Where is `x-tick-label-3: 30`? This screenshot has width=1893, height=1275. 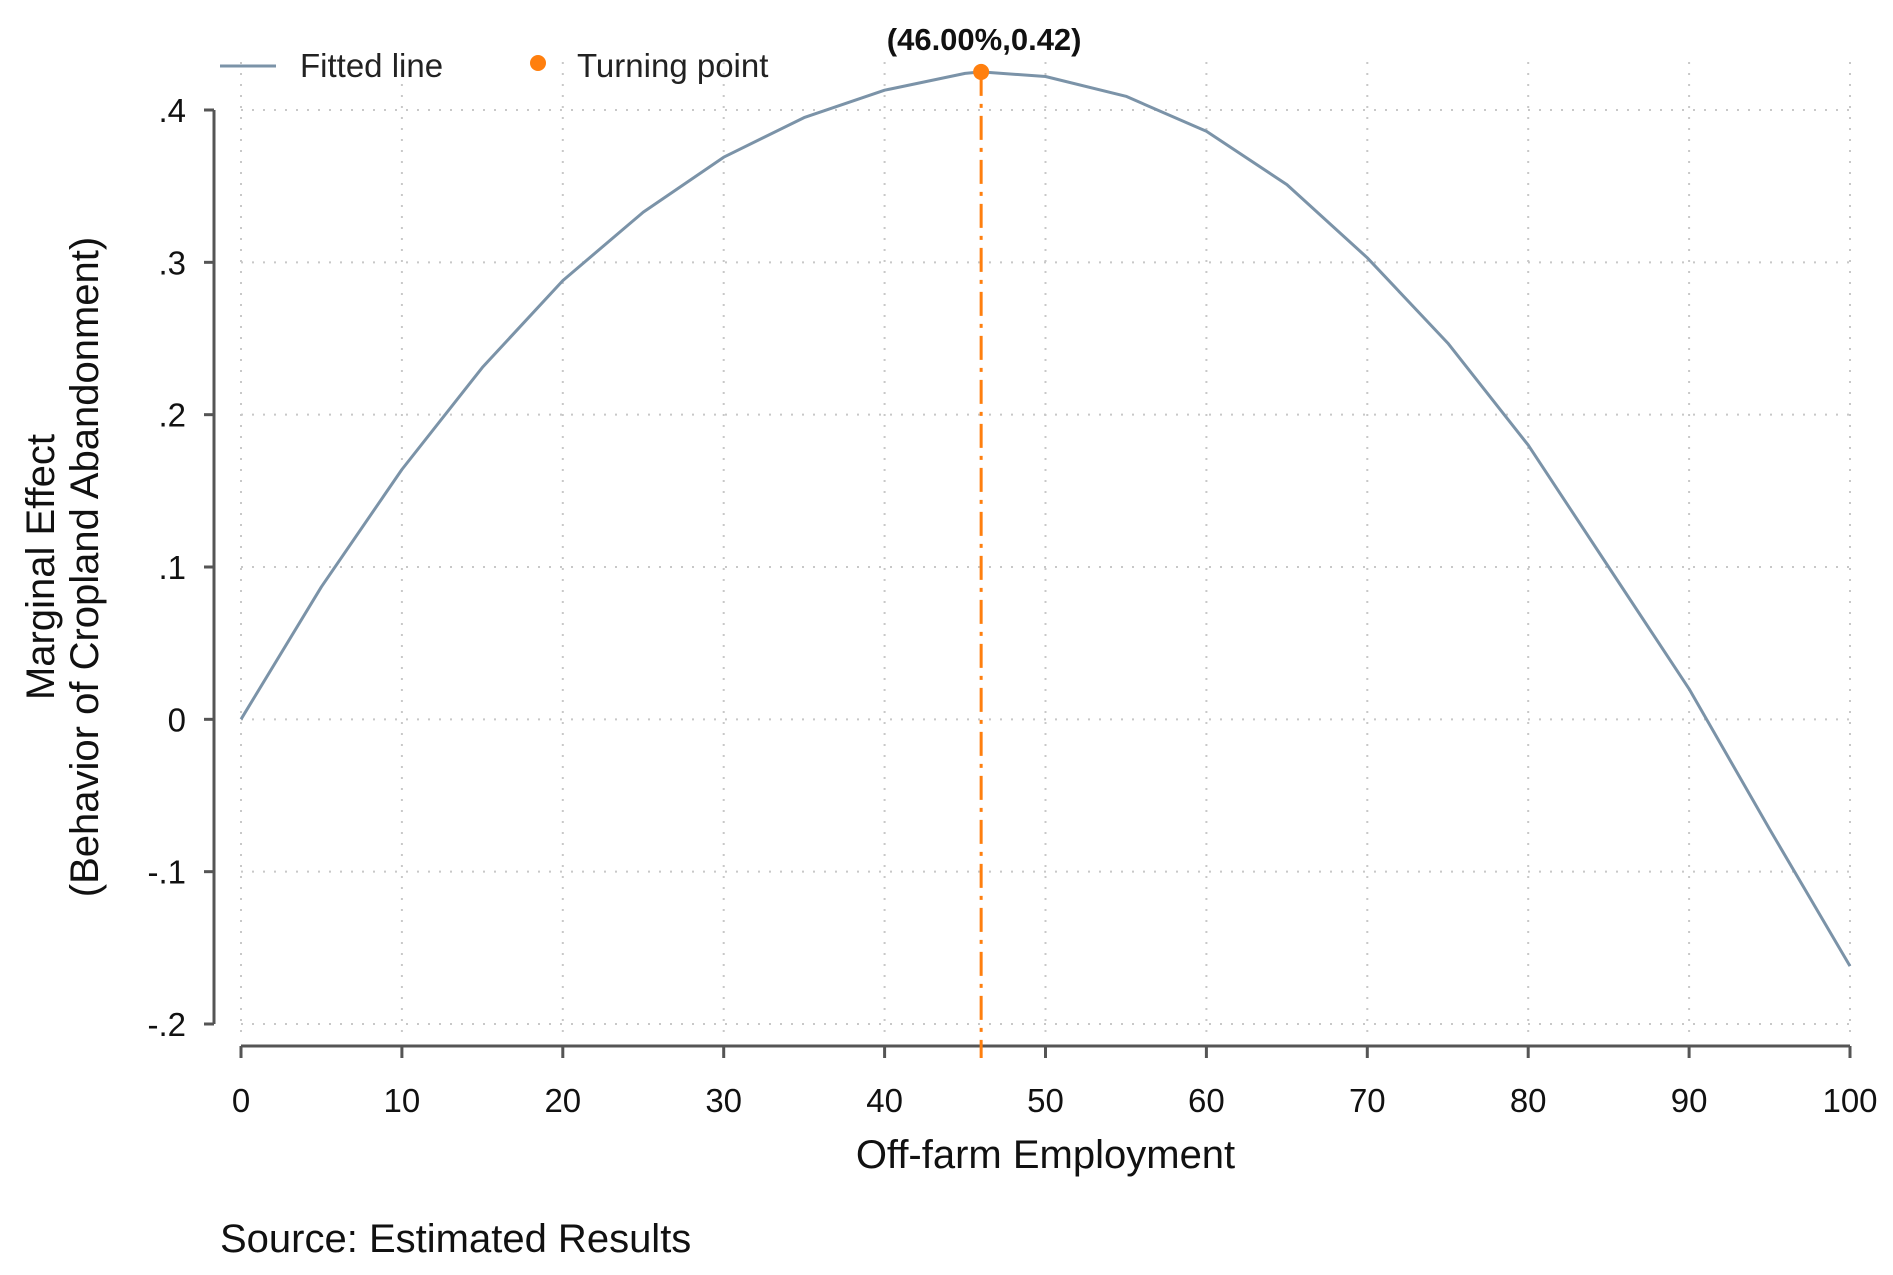 x-tick-label-3: 30 is located at coordinates (723, 1100).